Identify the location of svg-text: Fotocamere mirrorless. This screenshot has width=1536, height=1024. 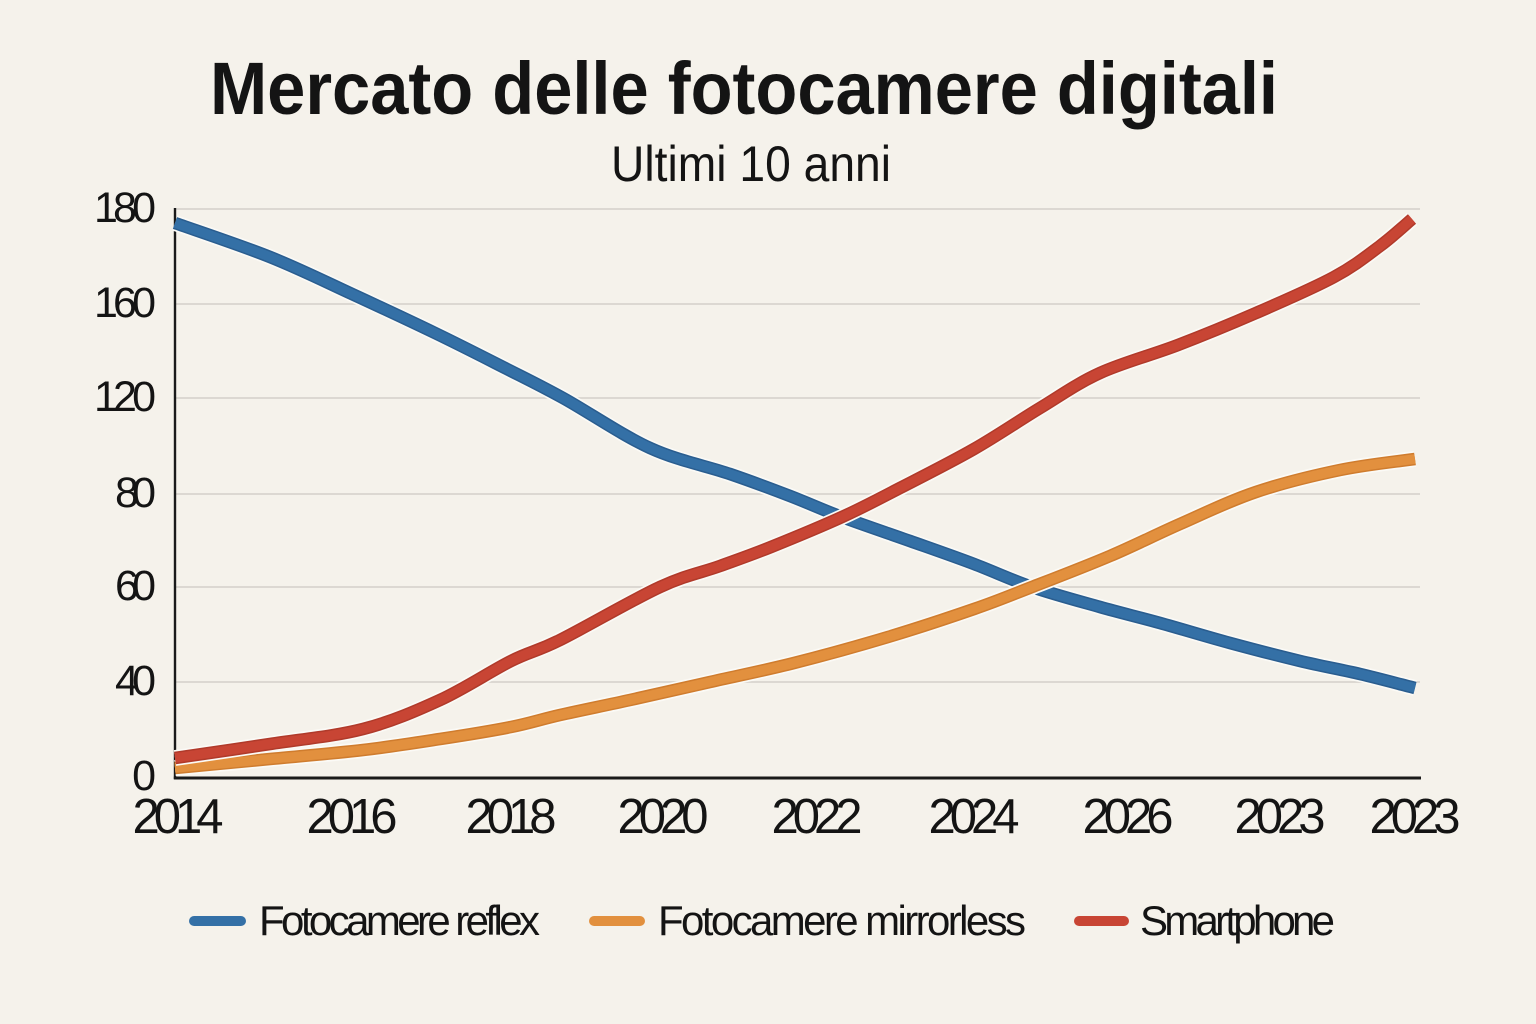
(842, 920).